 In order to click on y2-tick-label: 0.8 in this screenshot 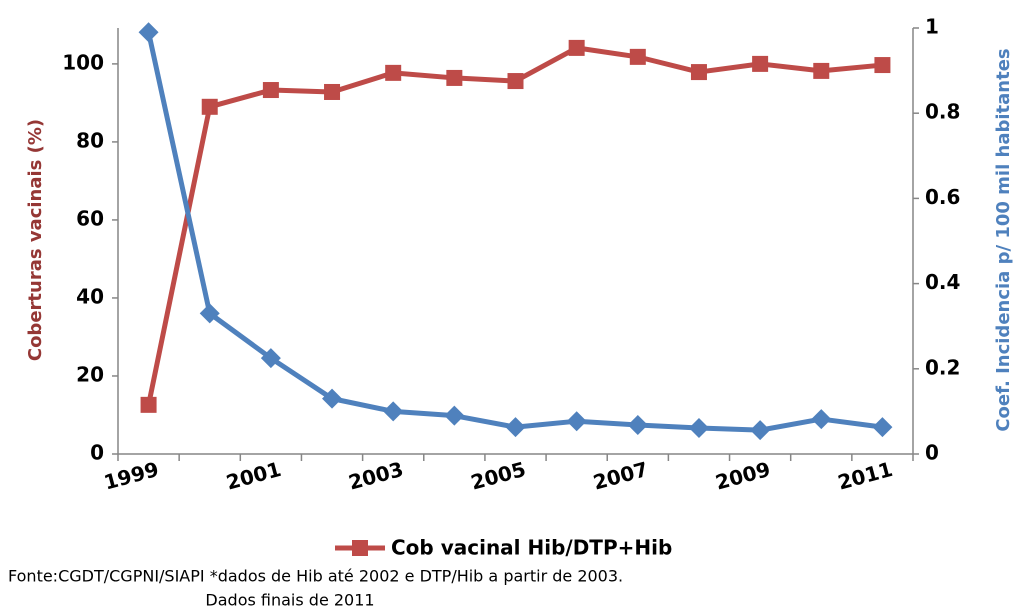, I will do `click(942, 112)`.